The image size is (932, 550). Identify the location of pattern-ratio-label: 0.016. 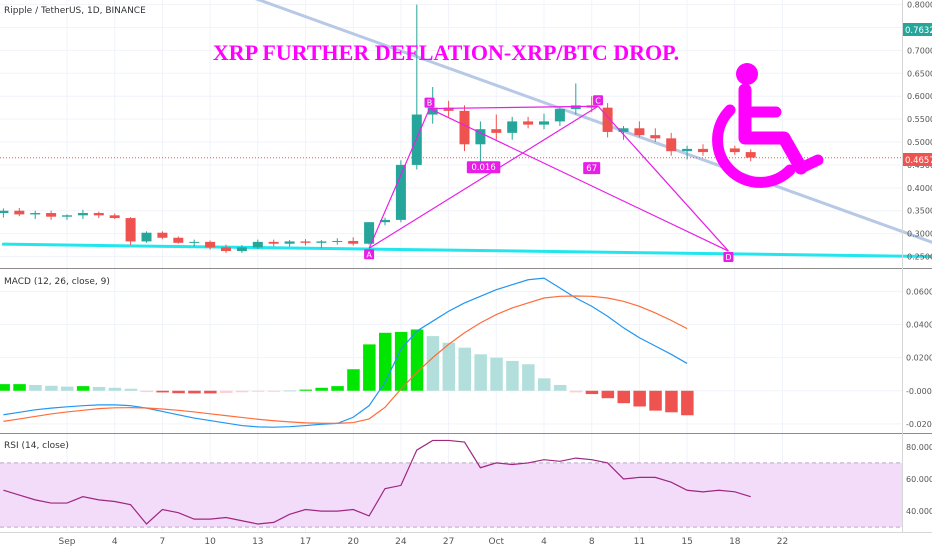
(483, 168).